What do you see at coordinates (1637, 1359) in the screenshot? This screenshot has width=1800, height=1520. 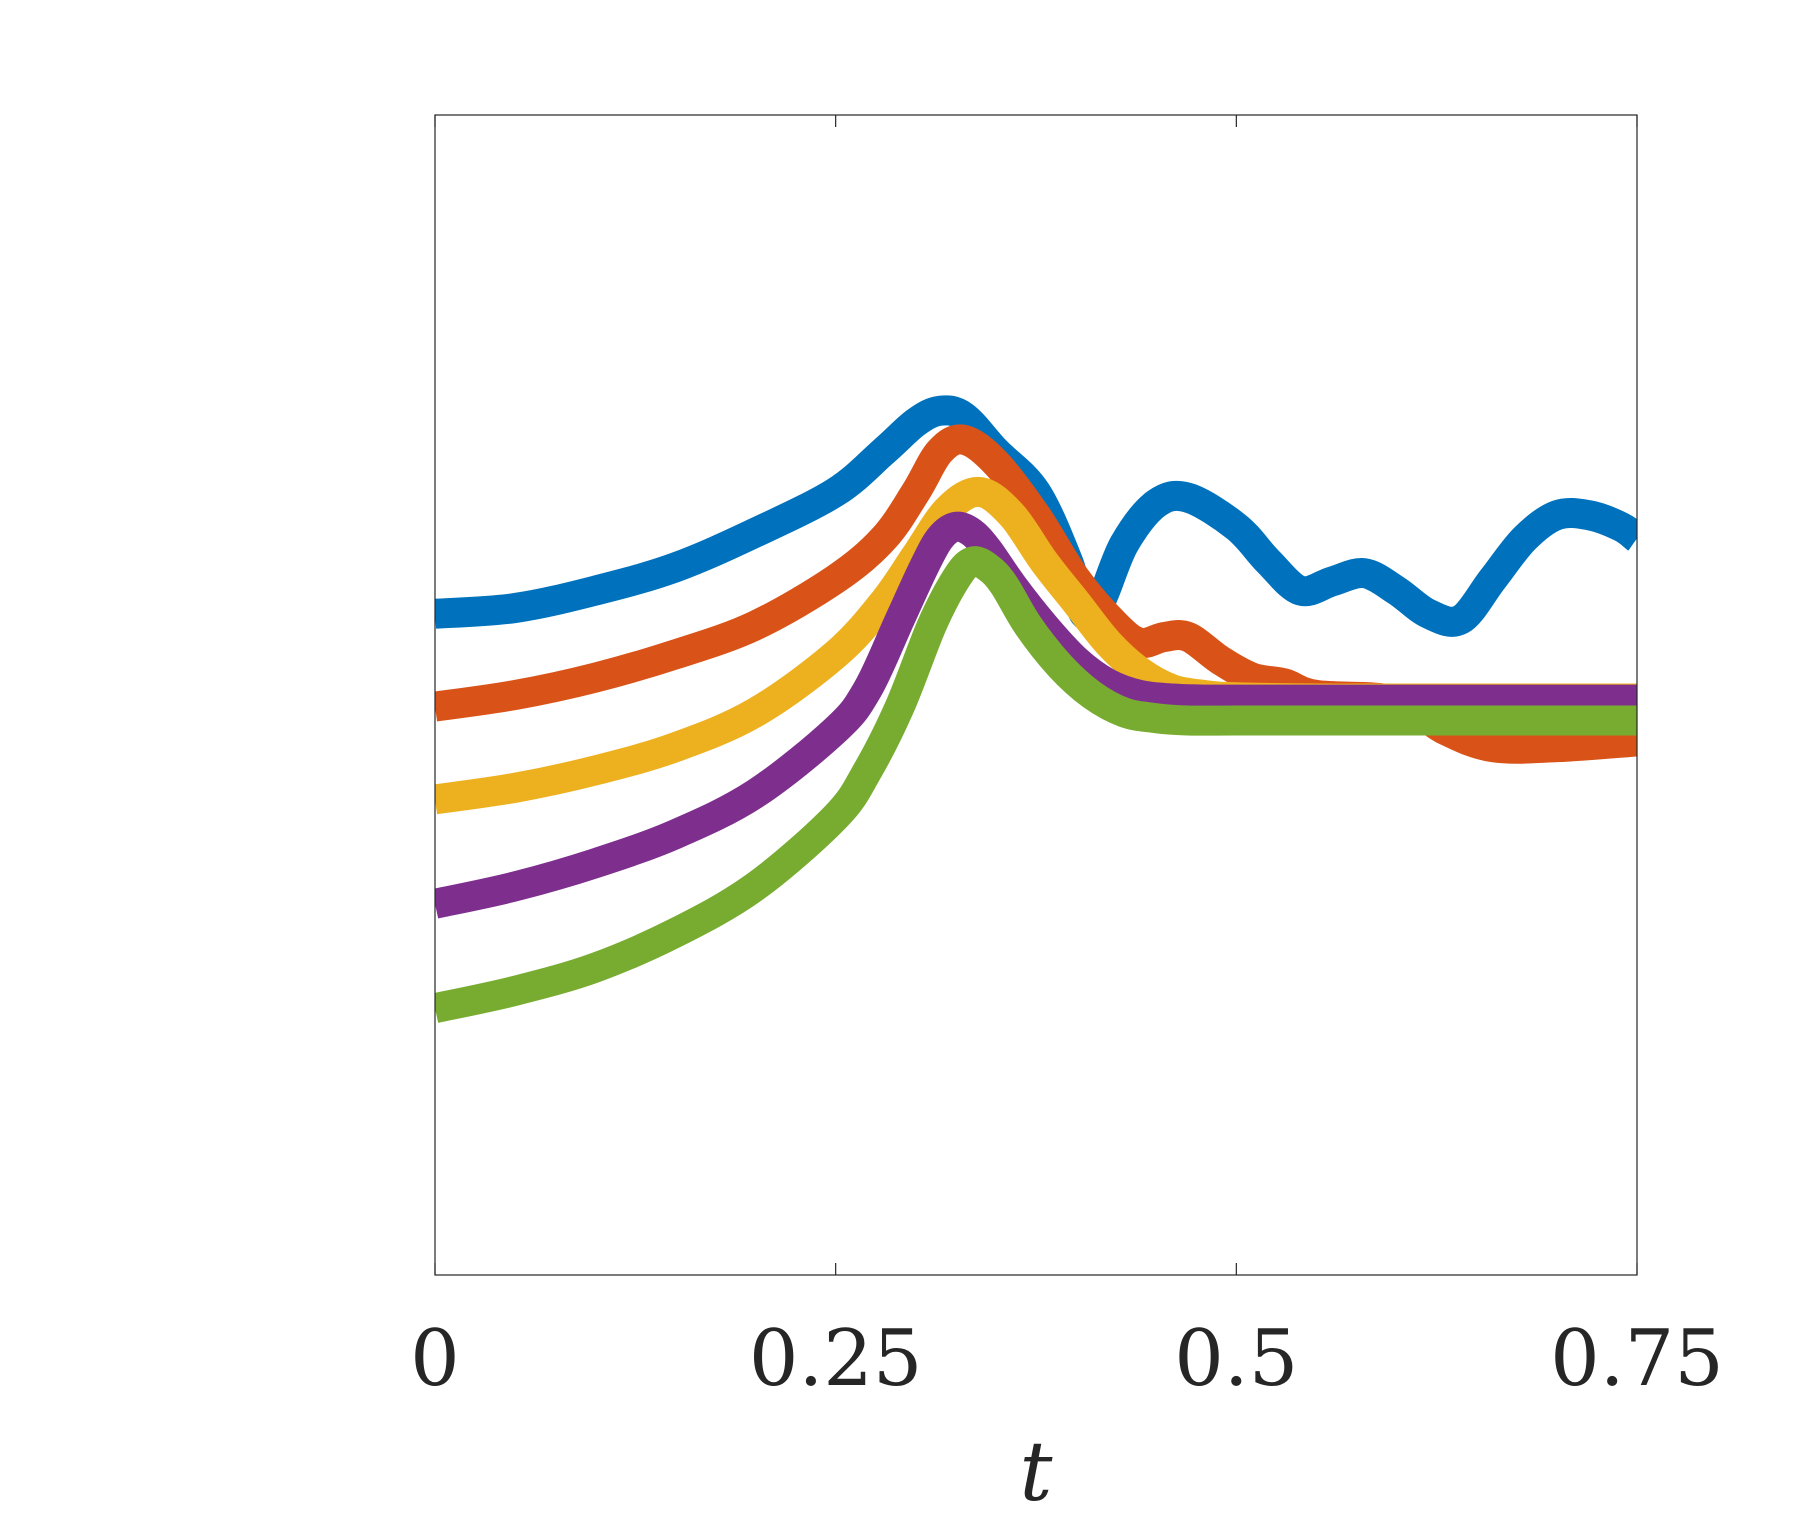 I see `x-tick-label: 0.75` at bounding box center [1637, 1359].